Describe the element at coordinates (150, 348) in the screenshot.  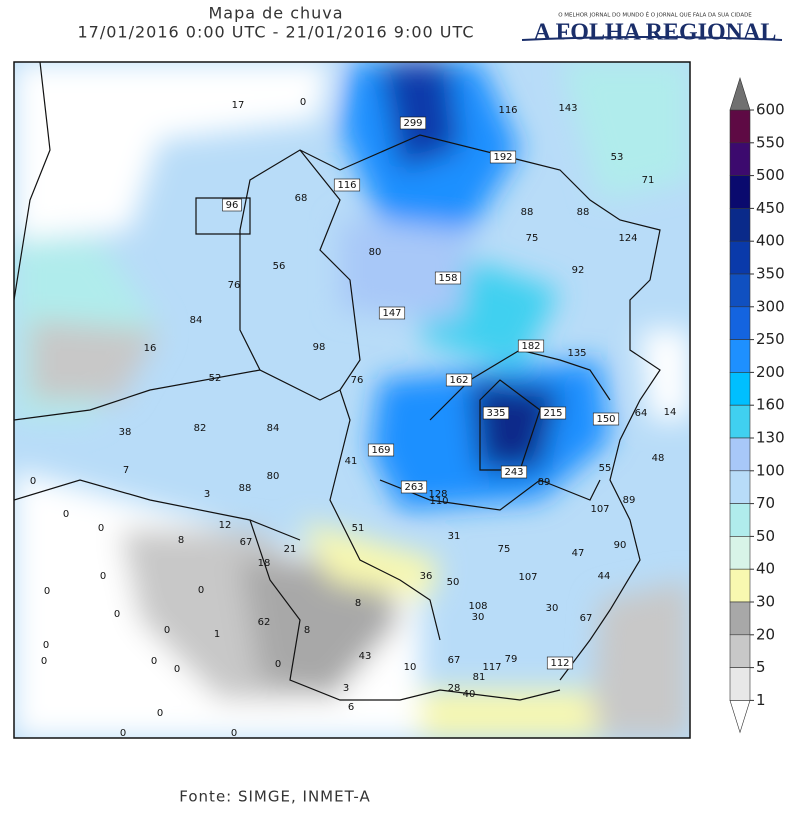
I see `station-value: 16` at that location.